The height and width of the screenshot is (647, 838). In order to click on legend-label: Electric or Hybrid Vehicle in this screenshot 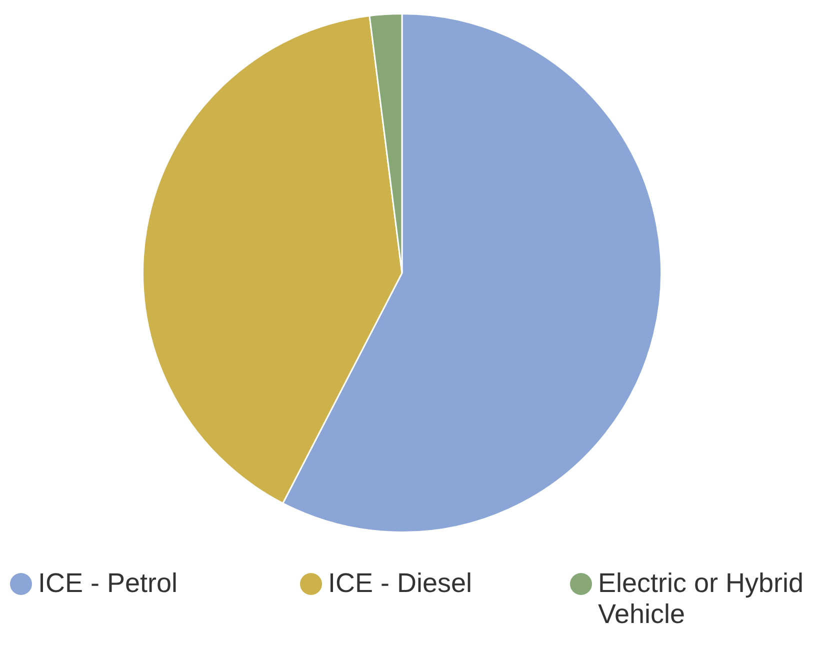, I will do `click(701, 599)`.